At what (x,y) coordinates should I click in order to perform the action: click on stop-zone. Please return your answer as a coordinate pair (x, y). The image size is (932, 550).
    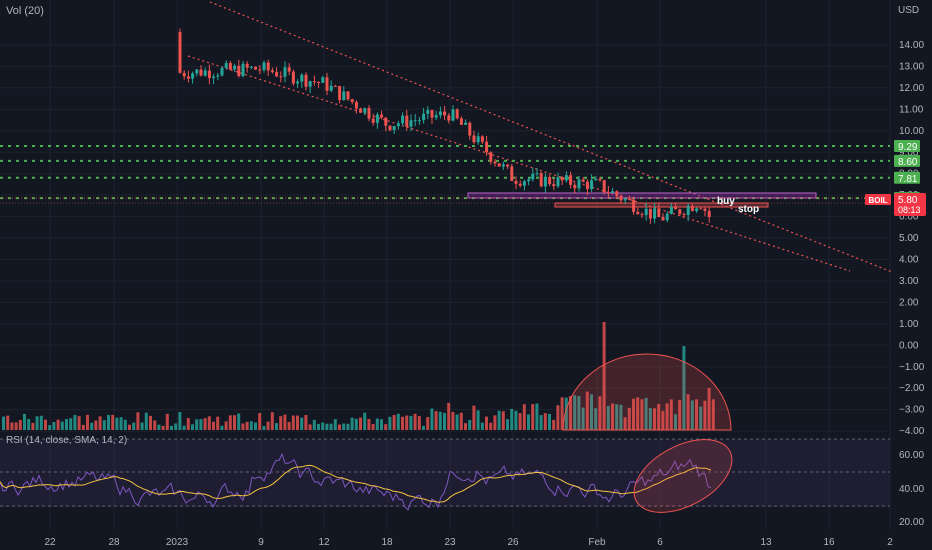
    Looking at the image, I should click on (661, 205).